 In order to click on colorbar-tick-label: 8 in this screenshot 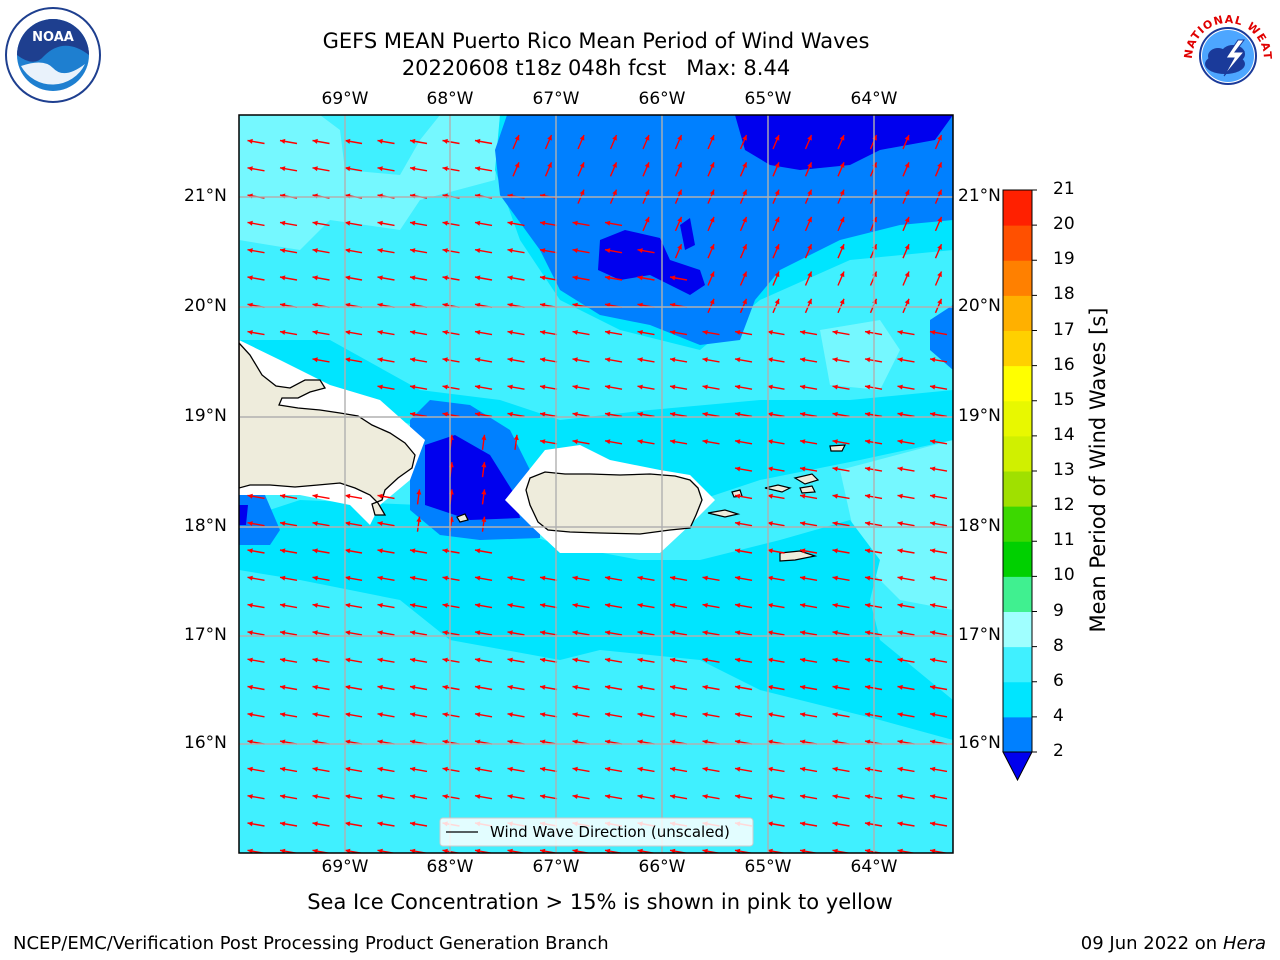, I will do `click(1058, 645)`.